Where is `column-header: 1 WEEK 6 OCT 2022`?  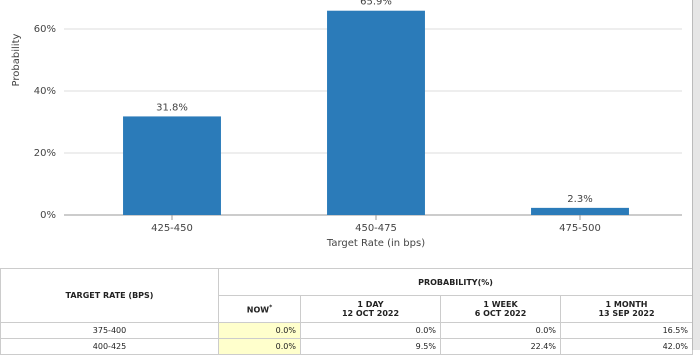
column-header: 1 WEEK 6 OCT 2022 is located at coordinates (500, 309).